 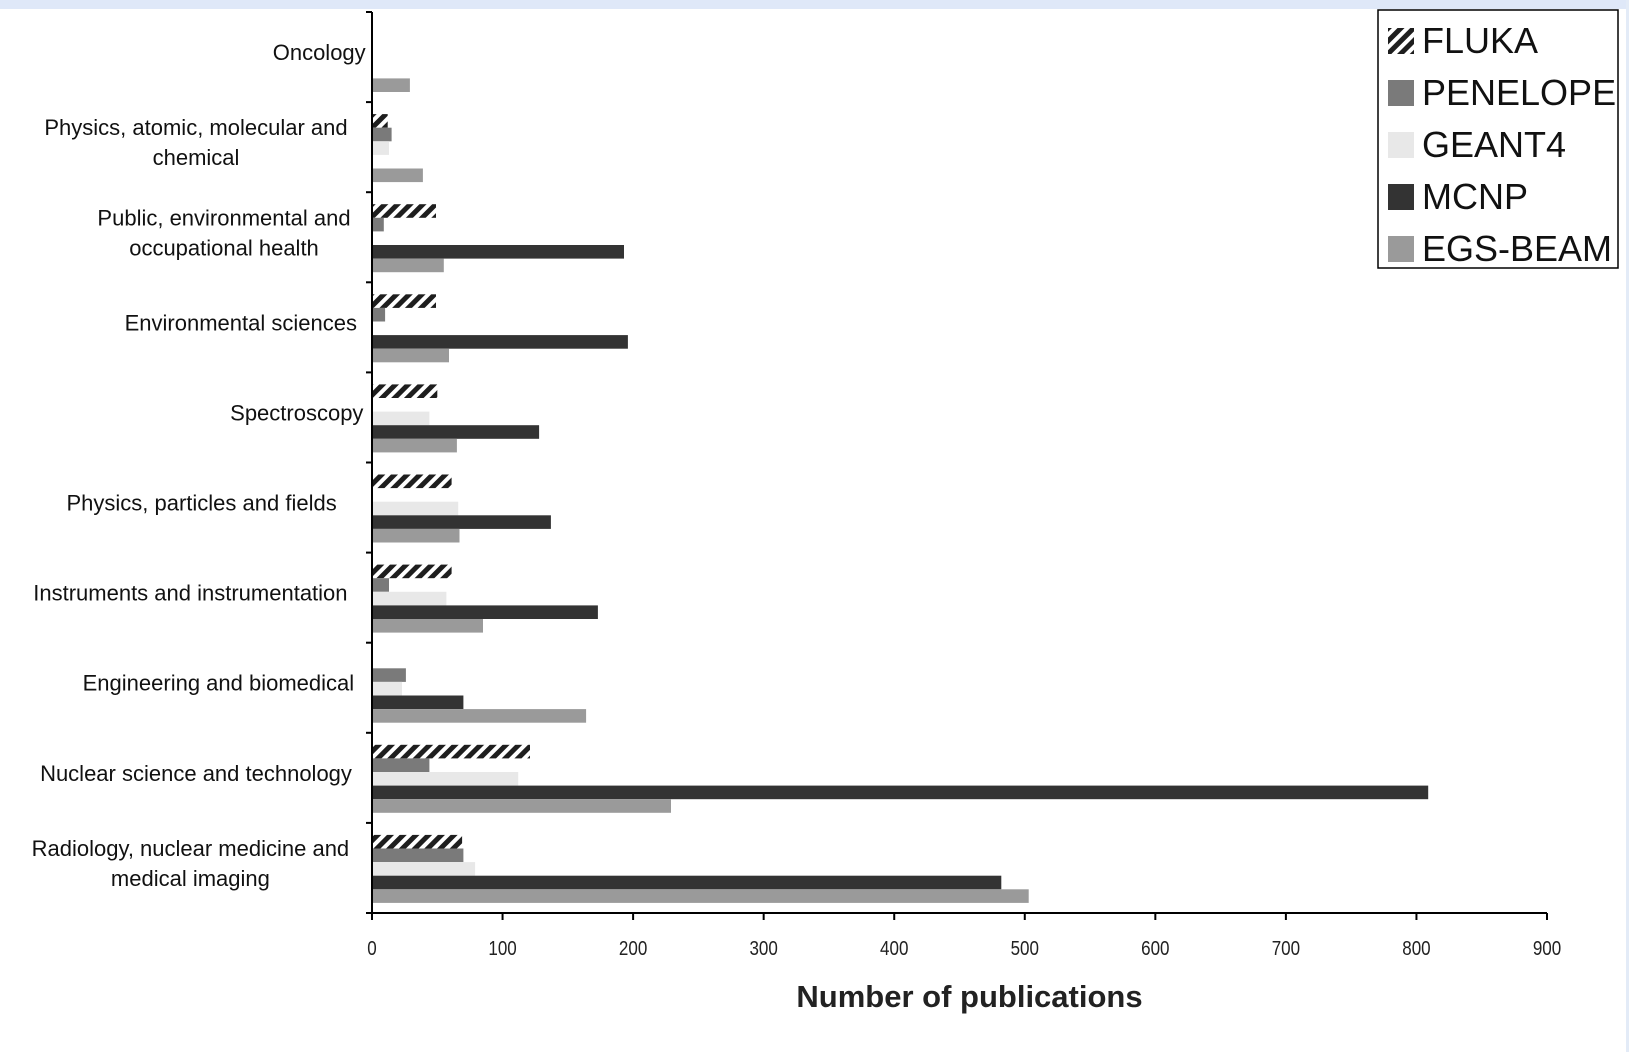 I want to click on category-label-line: medical imaging, so click(x=190, y=878).